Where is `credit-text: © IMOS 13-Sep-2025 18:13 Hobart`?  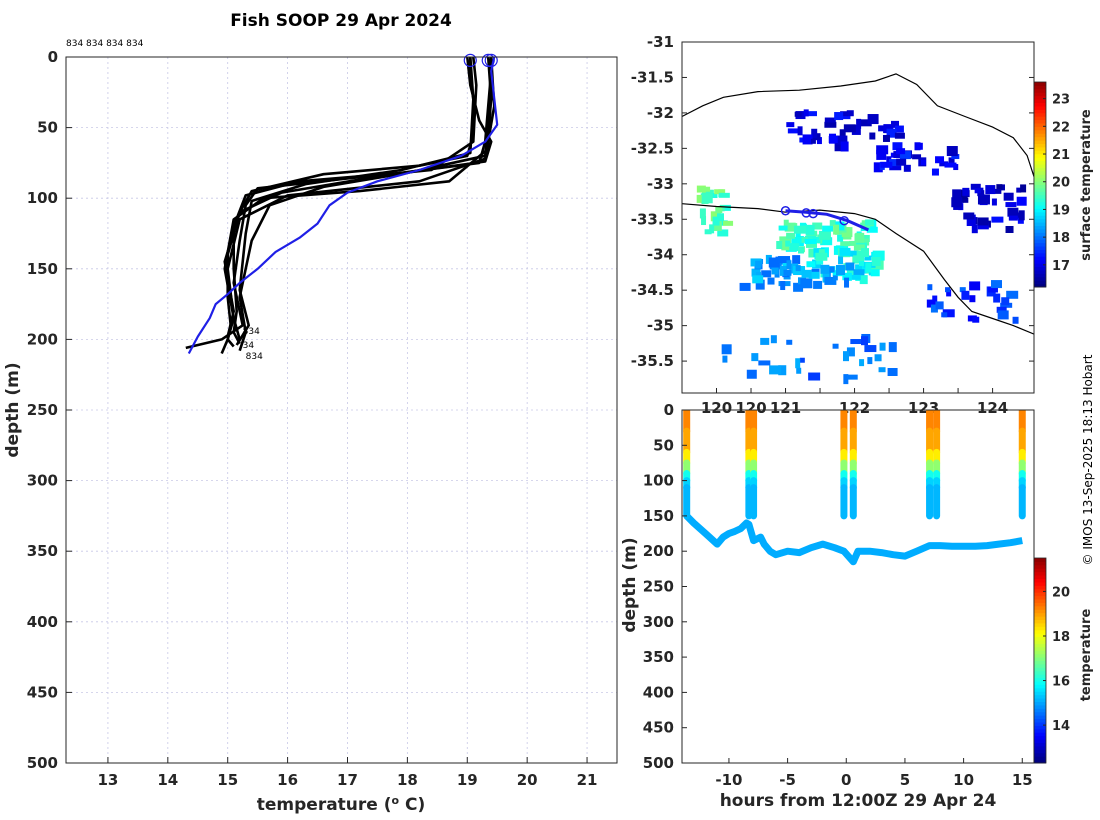 credit-text: © IMOS 13-Sep-2025 18:13 Hobart is located at coordinates (1088, 459).